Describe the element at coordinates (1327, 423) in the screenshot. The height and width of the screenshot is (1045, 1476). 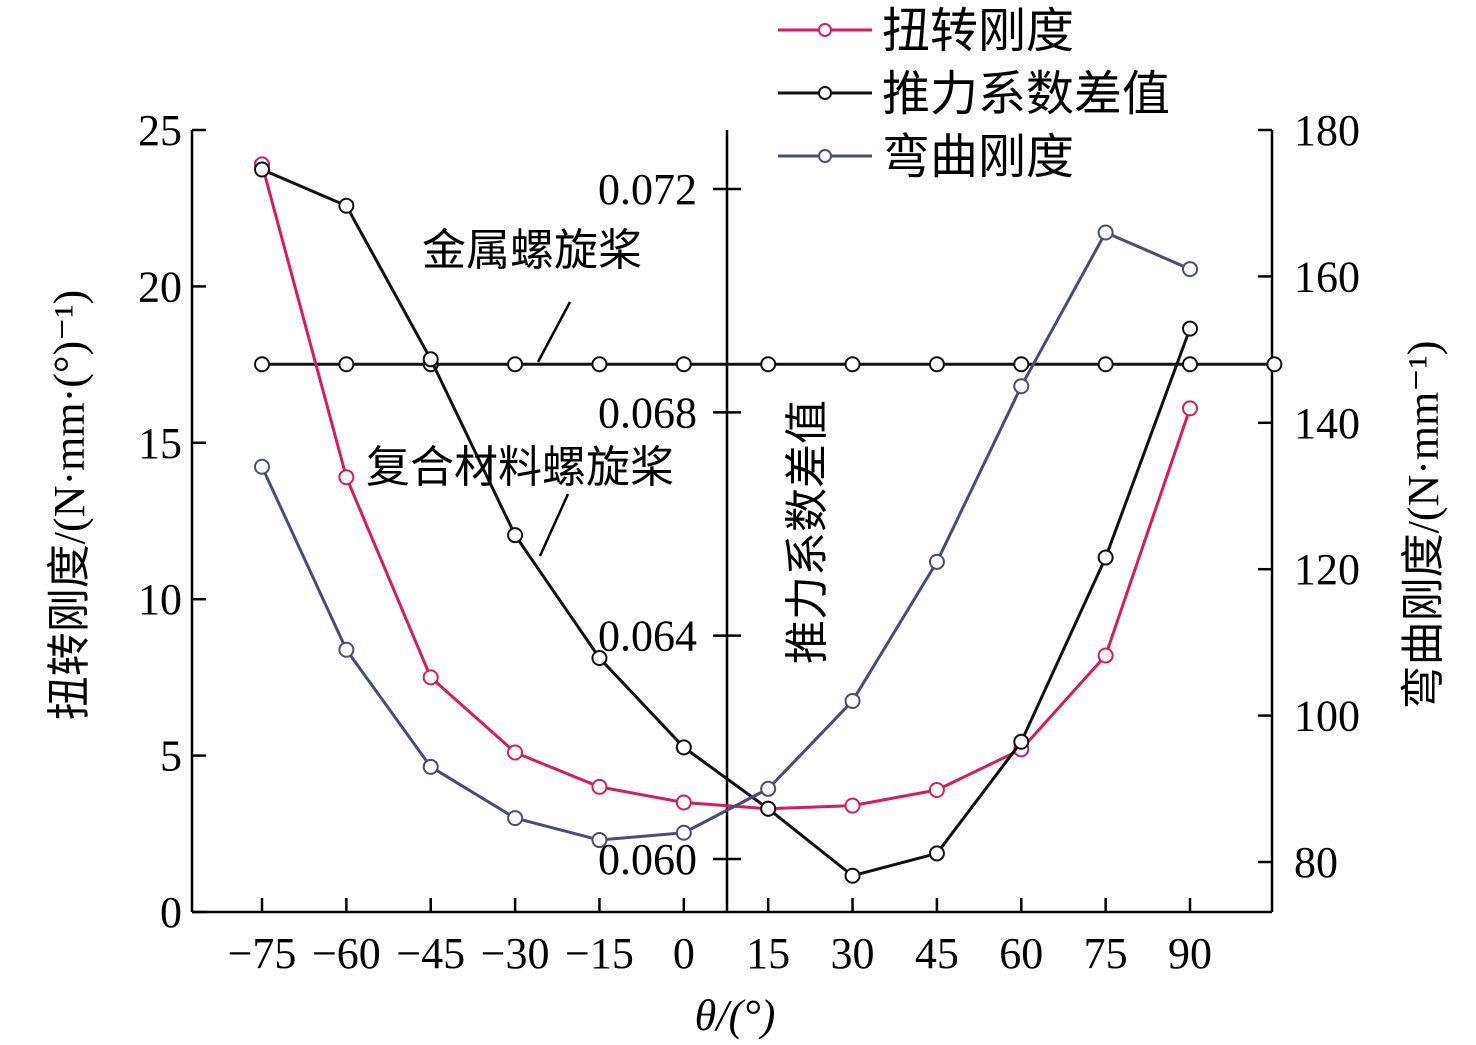
I see `right-tick-label: 140` at that location.